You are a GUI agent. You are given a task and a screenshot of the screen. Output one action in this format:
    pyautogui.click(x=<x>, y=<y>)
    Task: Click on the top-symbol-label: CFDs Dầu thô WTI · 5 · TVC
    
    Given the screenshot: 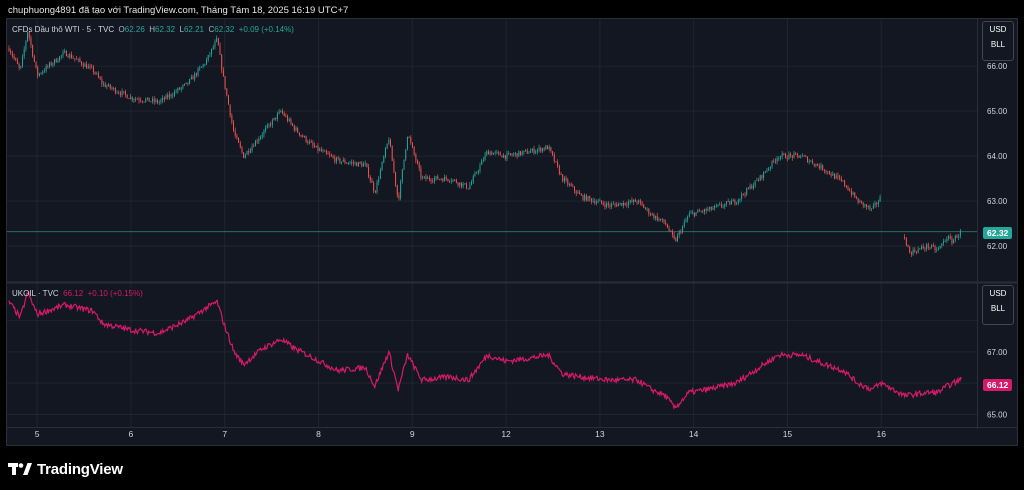 What is the action you would take?
    pyautogui.click(x=63, y=29)
    